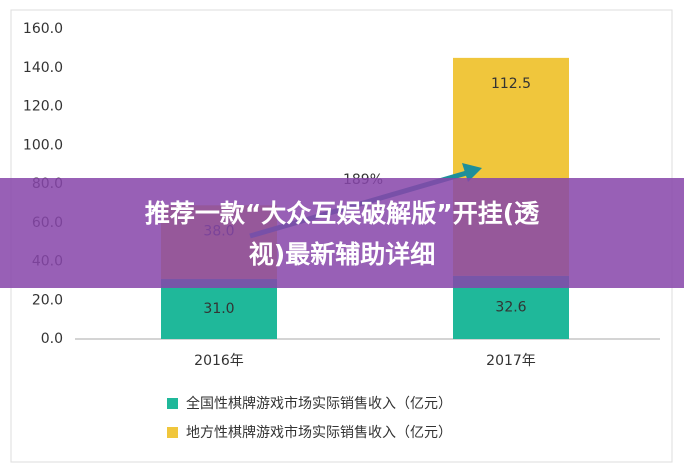  What do you see at coordinates (342, 213) in the screenshot?
I see `banner-text: 推荐一款“大众互娱破解版”开挂(透` at bounding box center [342, 213].